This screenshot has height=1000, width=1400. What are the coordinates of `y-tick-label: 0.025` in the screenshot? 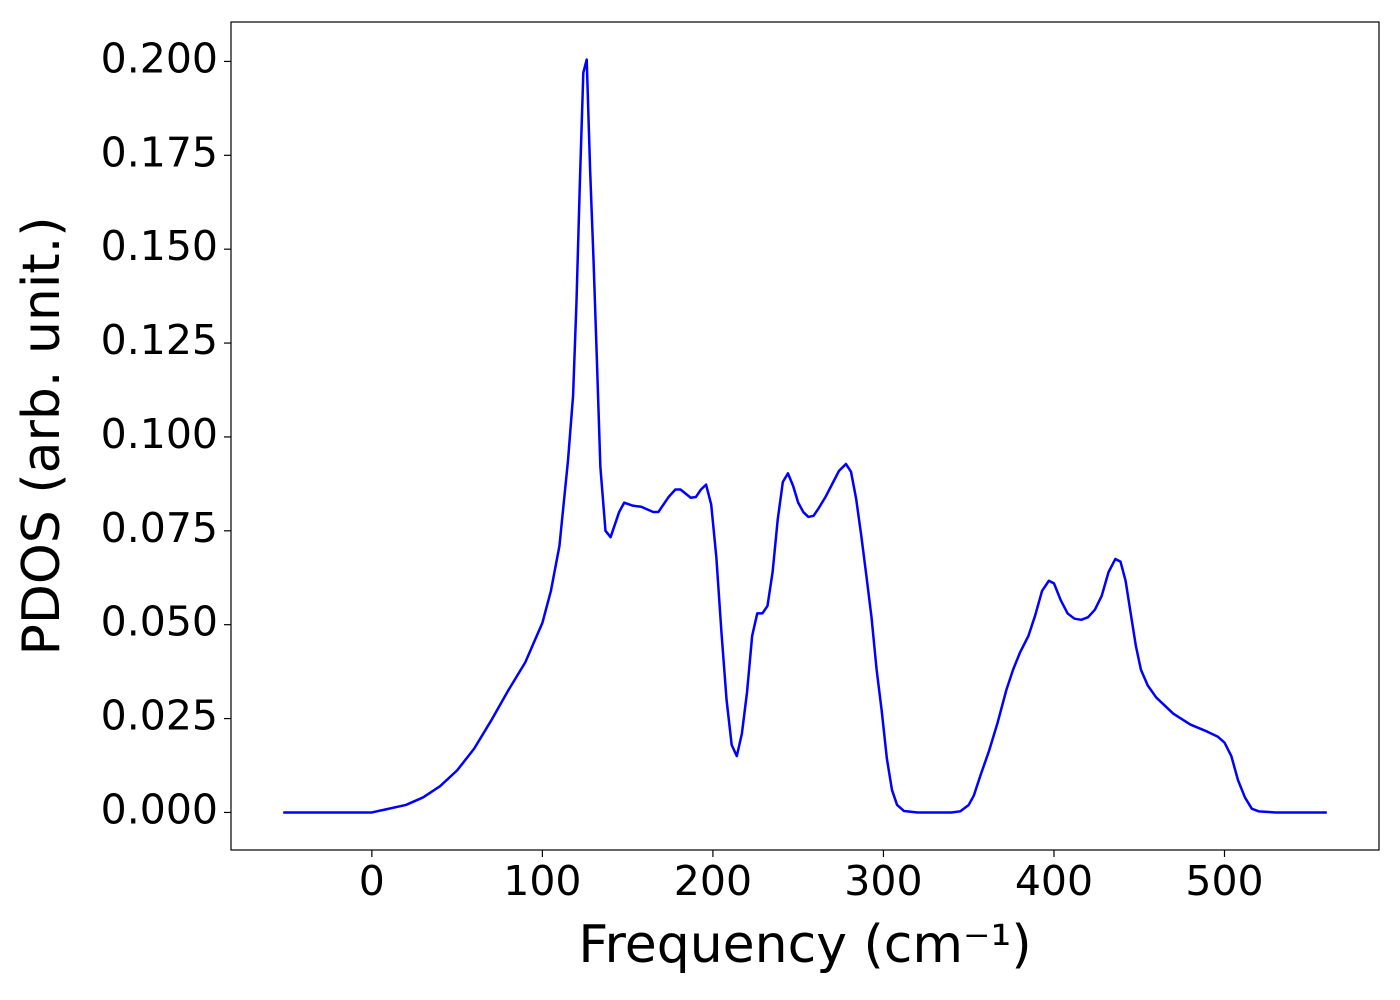 It's located at (159, 716).